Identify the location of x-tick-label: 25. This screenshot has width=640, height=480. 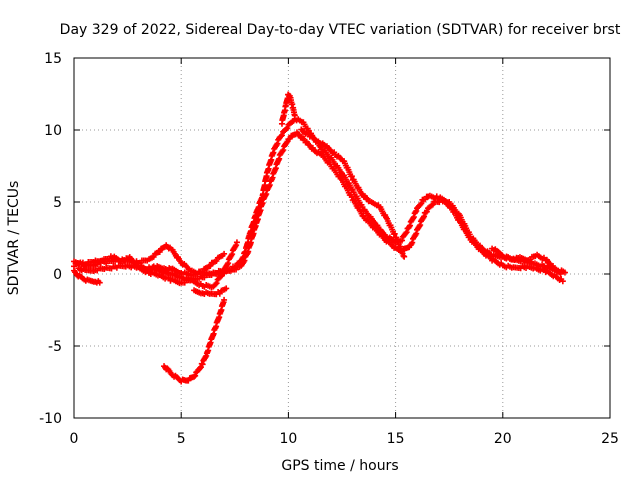
(610, 439).